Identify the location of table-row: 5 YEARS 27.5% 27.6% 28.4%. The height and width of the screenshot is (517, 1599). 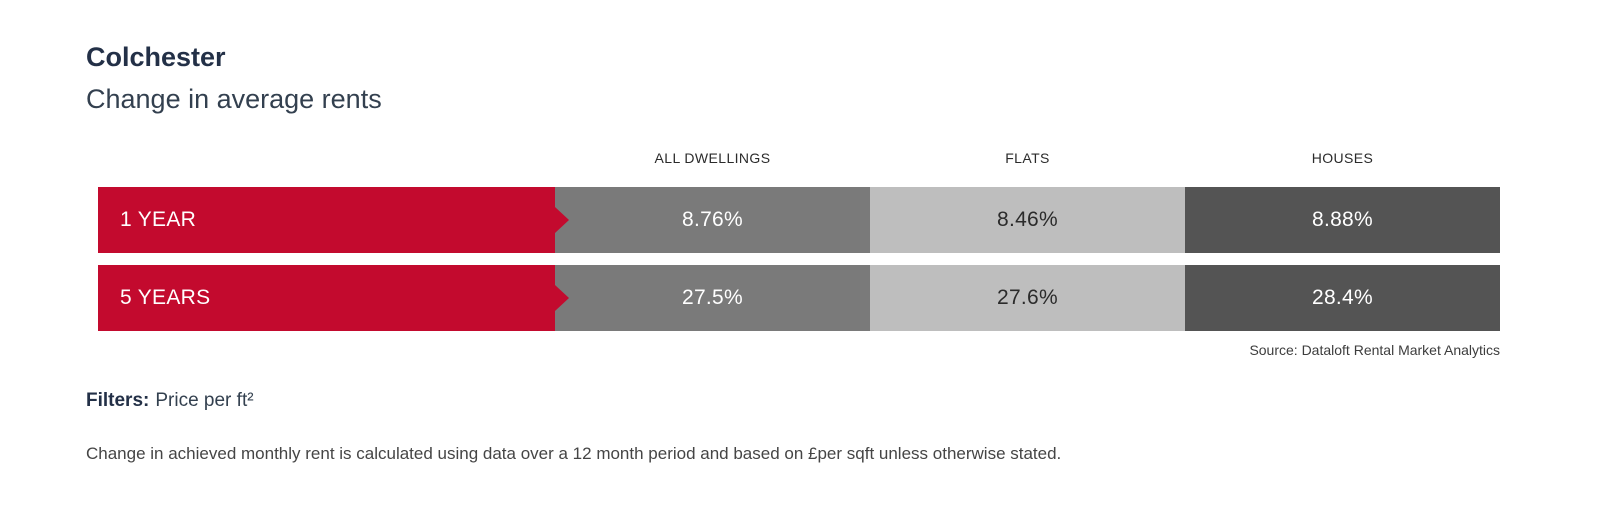
(799, 298).